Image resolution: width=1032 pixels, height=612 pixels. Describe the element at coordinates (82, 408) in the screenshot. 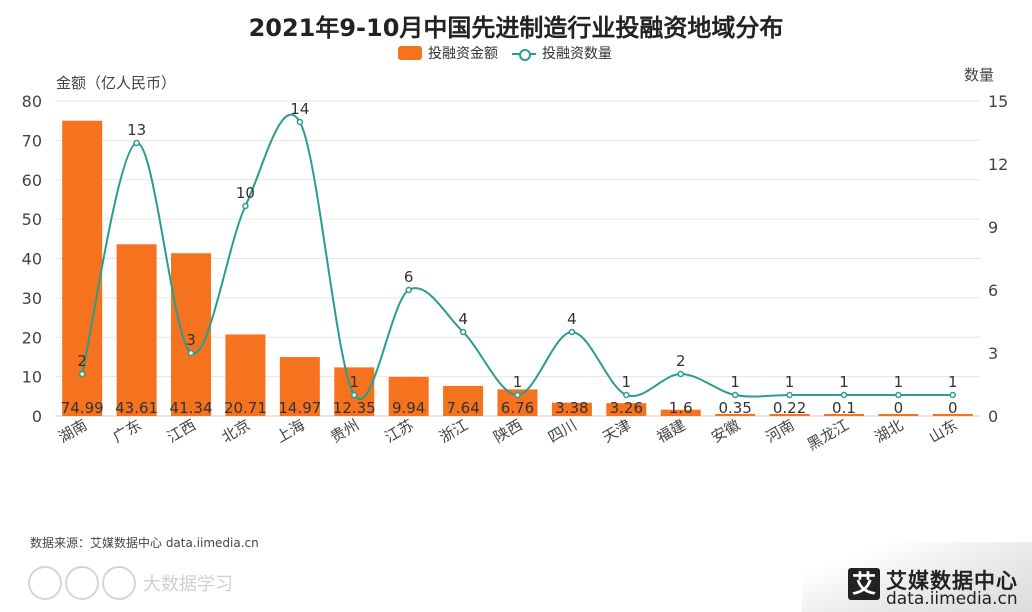

I see `bar-value-label: 74.99` at that location.